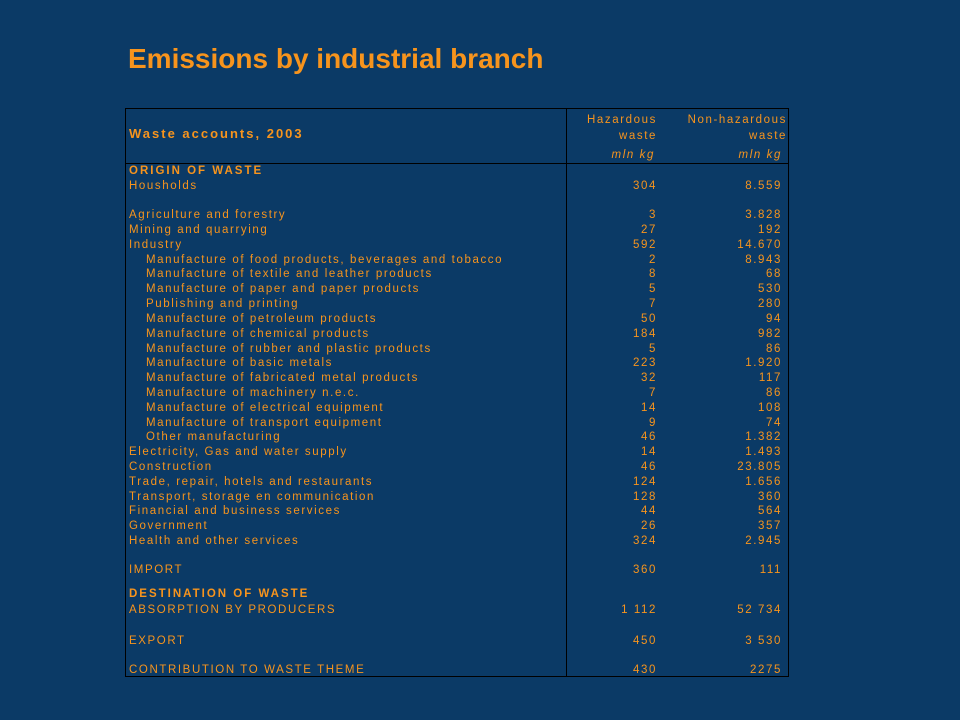  I want to click on non-hazardous-value: 3.828, so click(763, 215).